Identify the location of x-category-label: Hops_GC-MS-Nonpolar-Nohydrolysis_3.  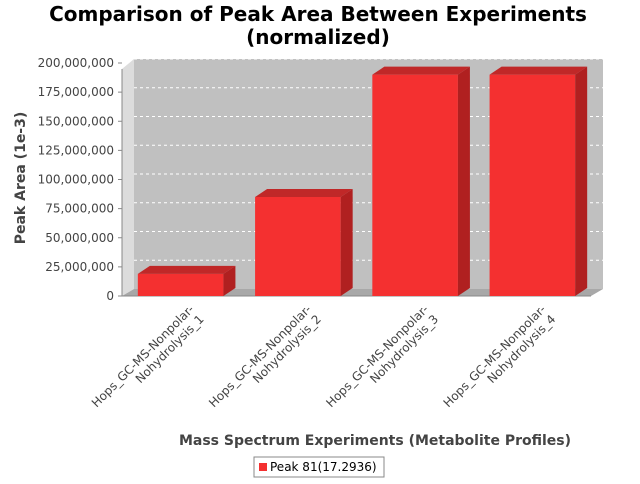
(382, 361).